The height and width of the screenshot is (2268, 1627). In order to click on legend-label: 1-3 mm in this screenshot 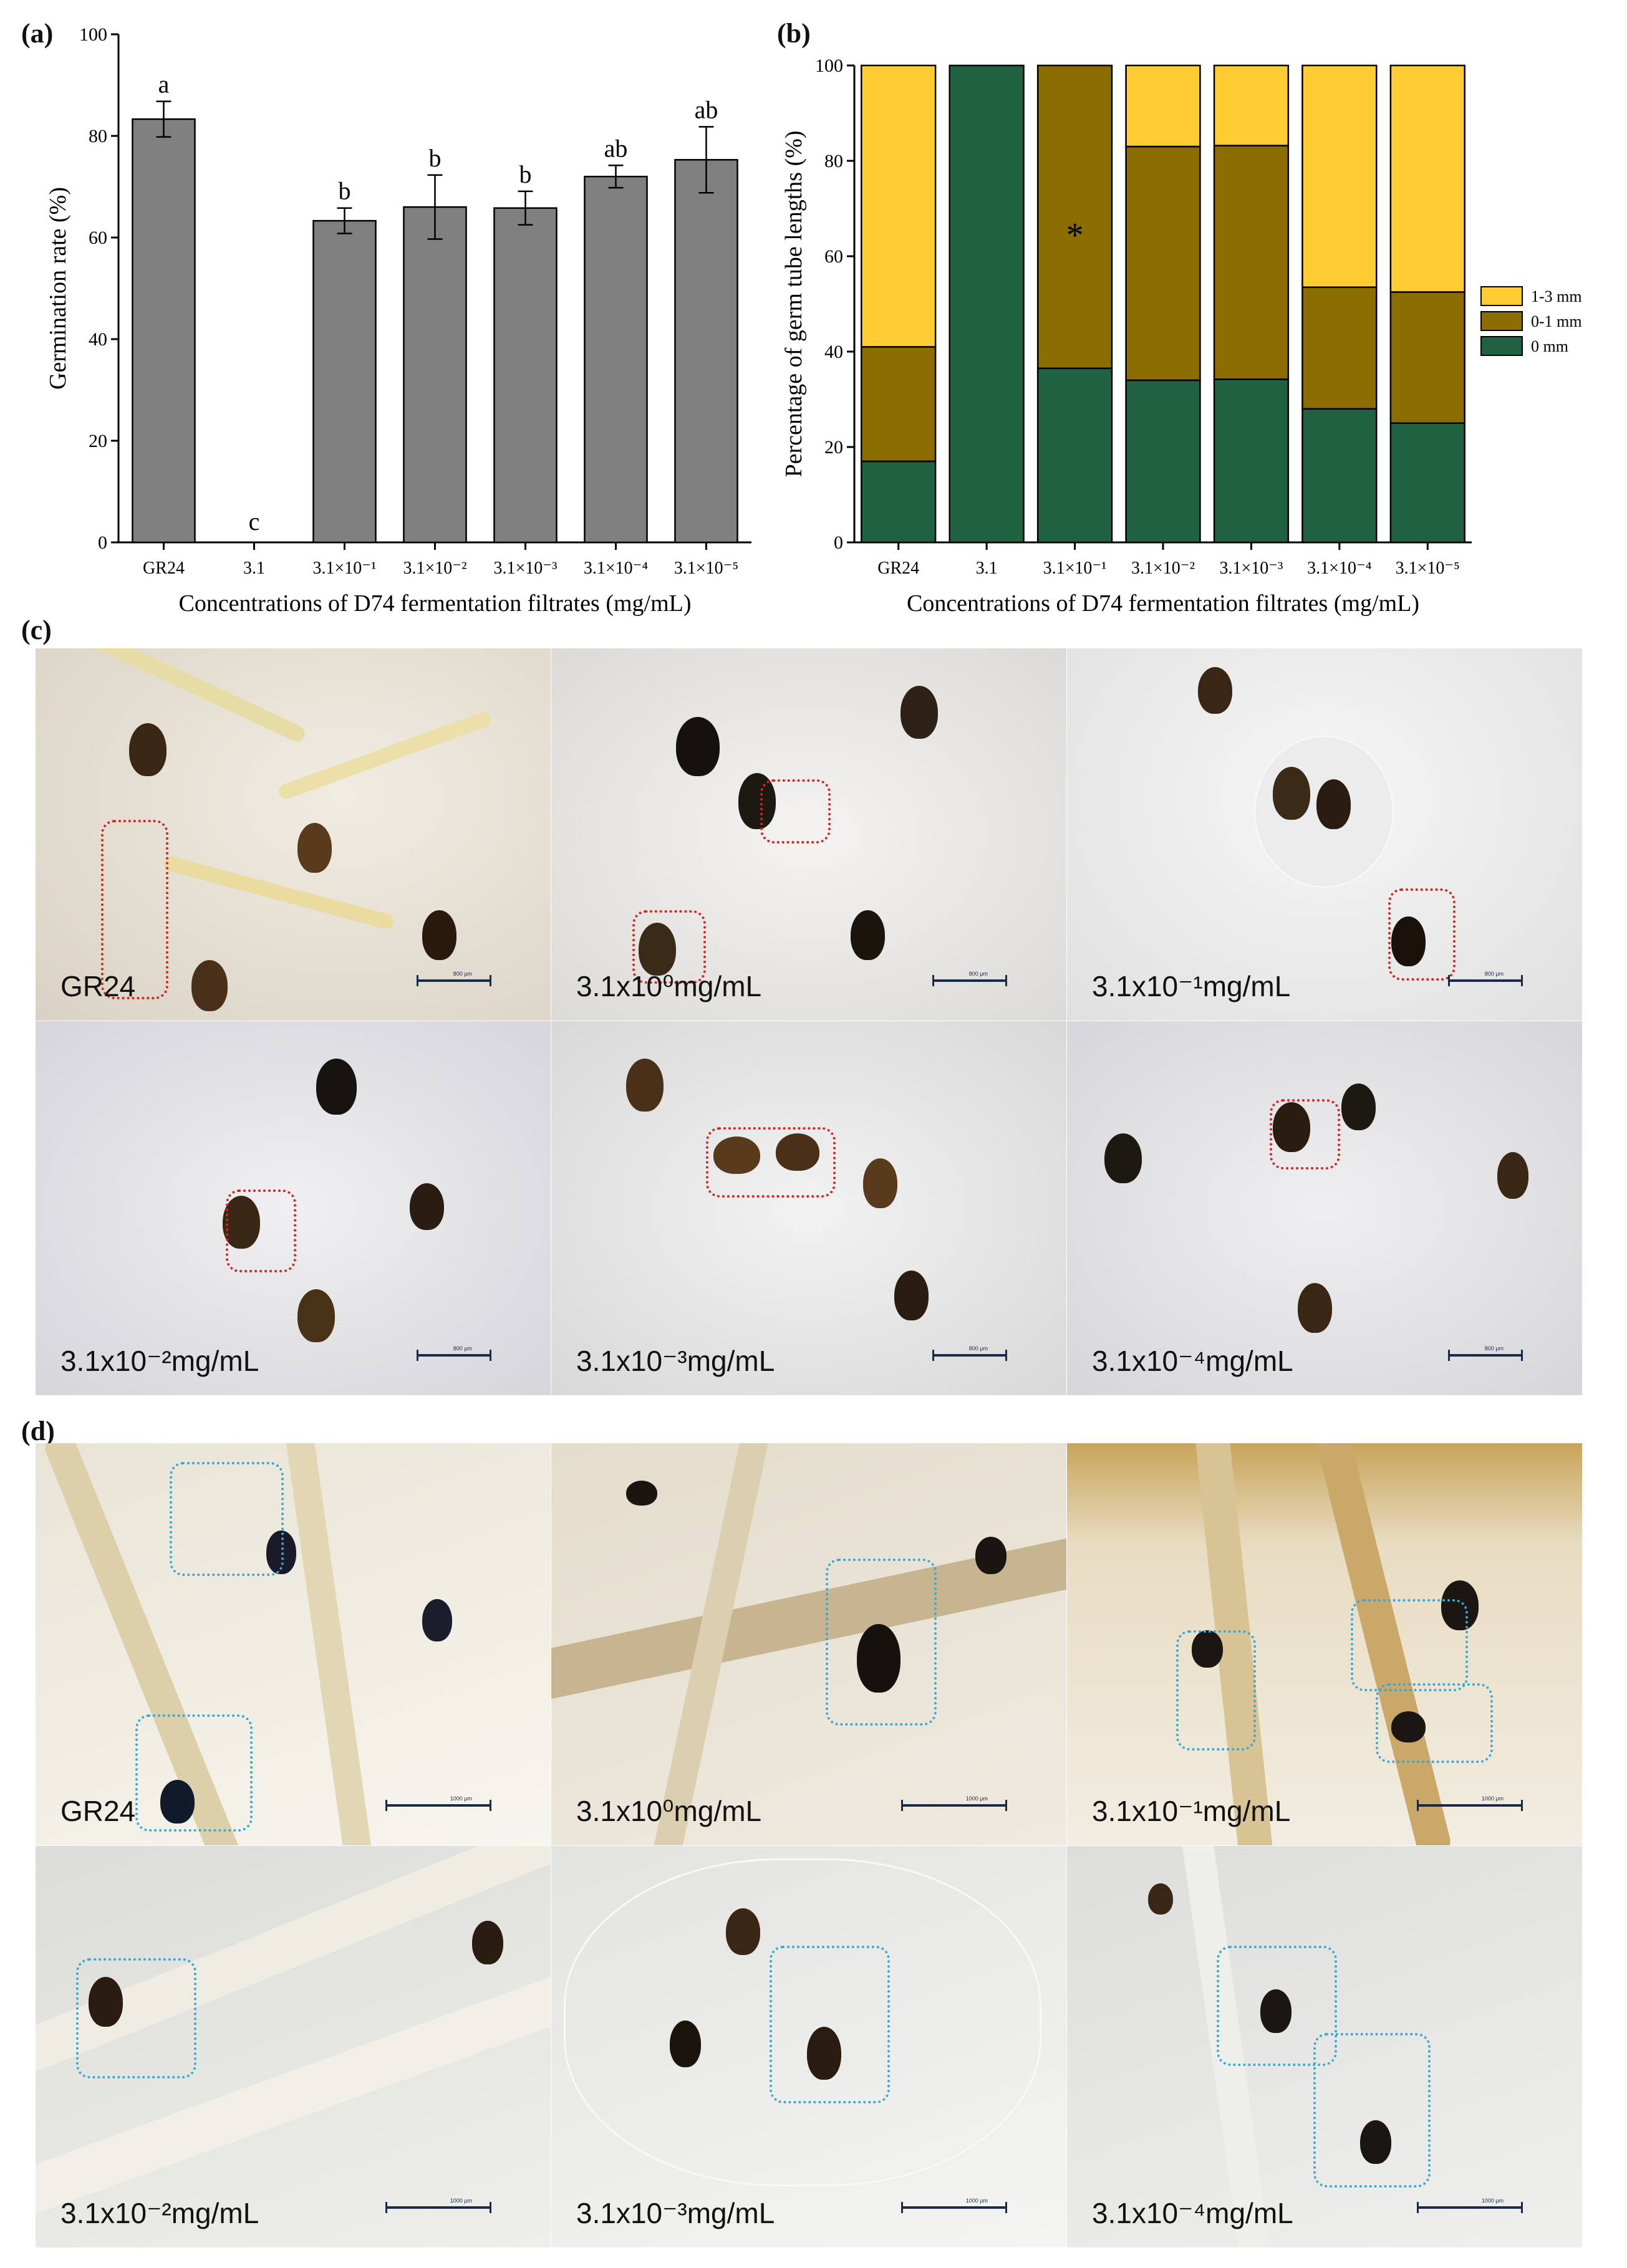, I will do `click(1556, 296)`.